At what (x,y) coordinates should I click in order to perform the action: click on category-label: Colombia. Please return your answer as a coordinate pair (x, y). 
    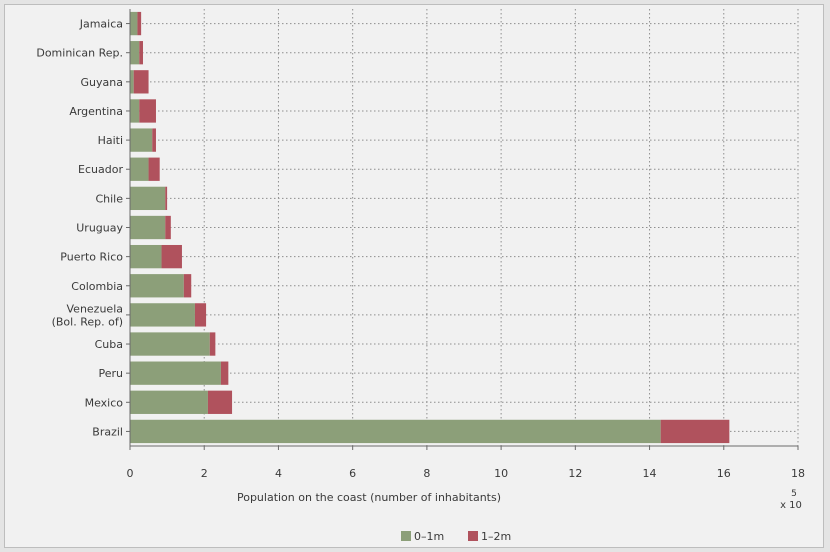
    Looking at the image, I should click on (97, 286).